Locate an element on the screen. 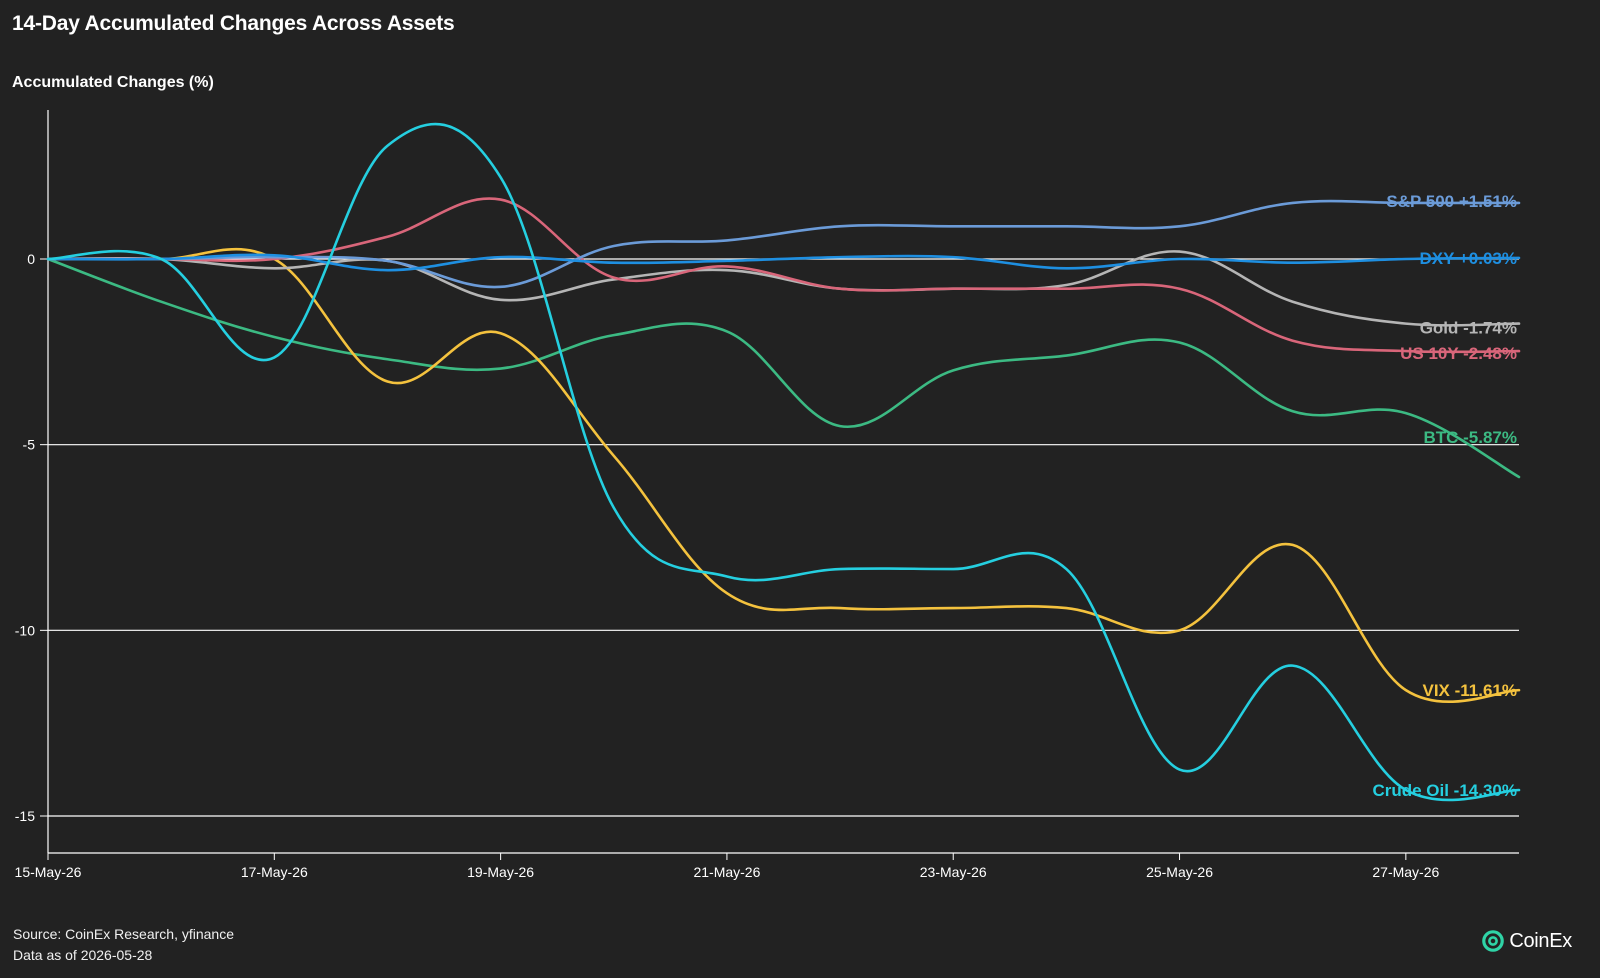 The width and height of the screenshot is (1600, 978). series-label-vix: VIX -11.61% is located at coordinates (1469, 690).